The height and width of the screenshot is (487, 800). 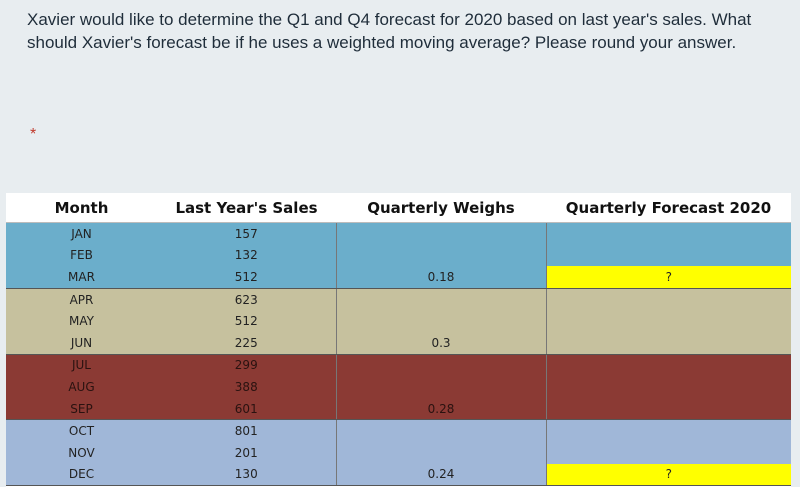 I want to click on table-row: FEB 132, so click(x=398, y=255).